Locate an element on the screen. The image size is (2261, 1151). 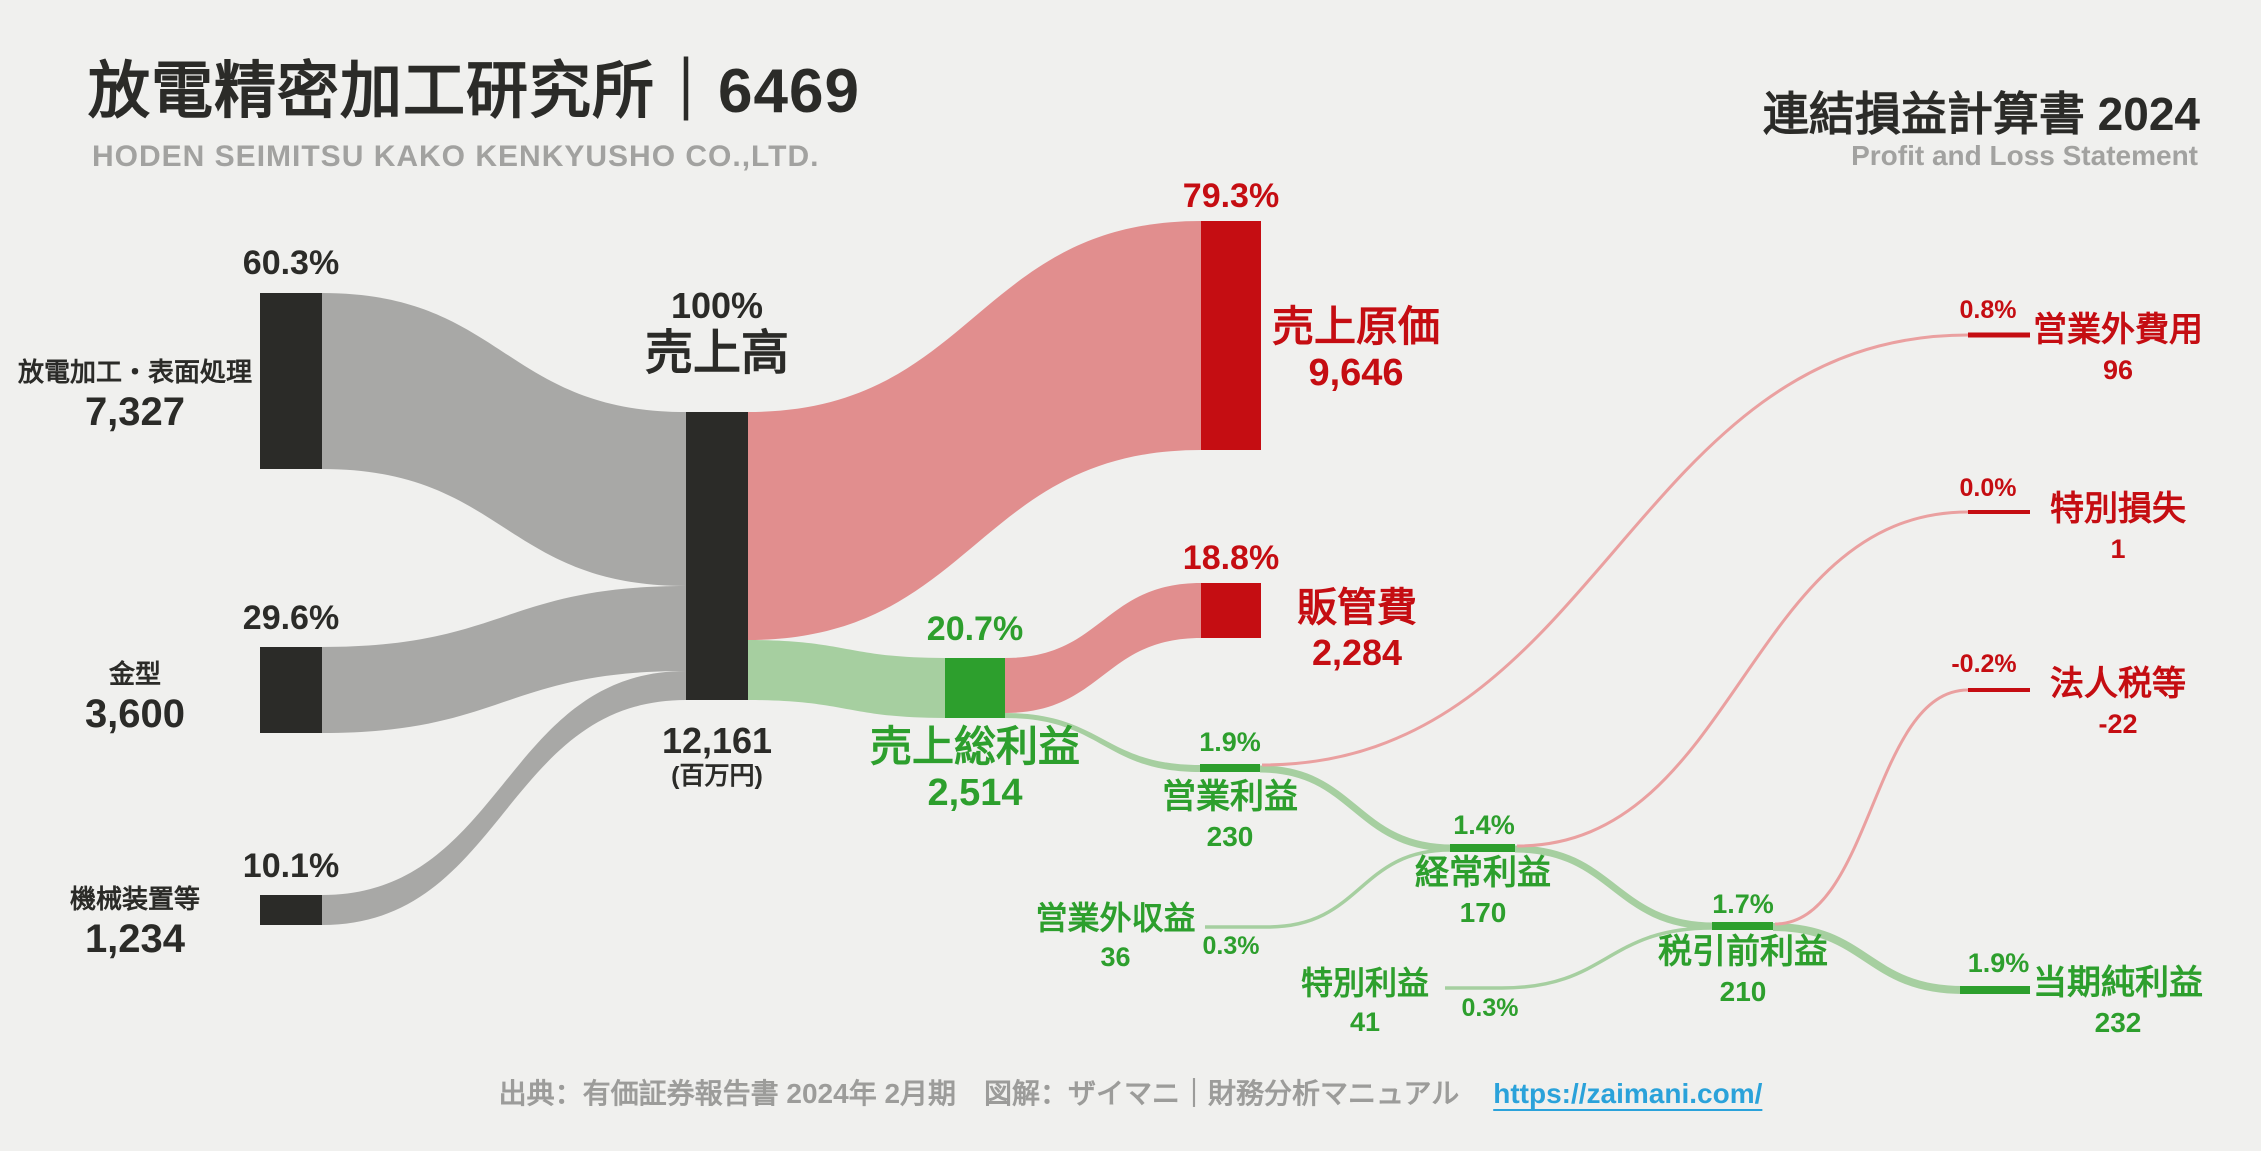
node-value: 2,514 is located at coordinates (975, 793).